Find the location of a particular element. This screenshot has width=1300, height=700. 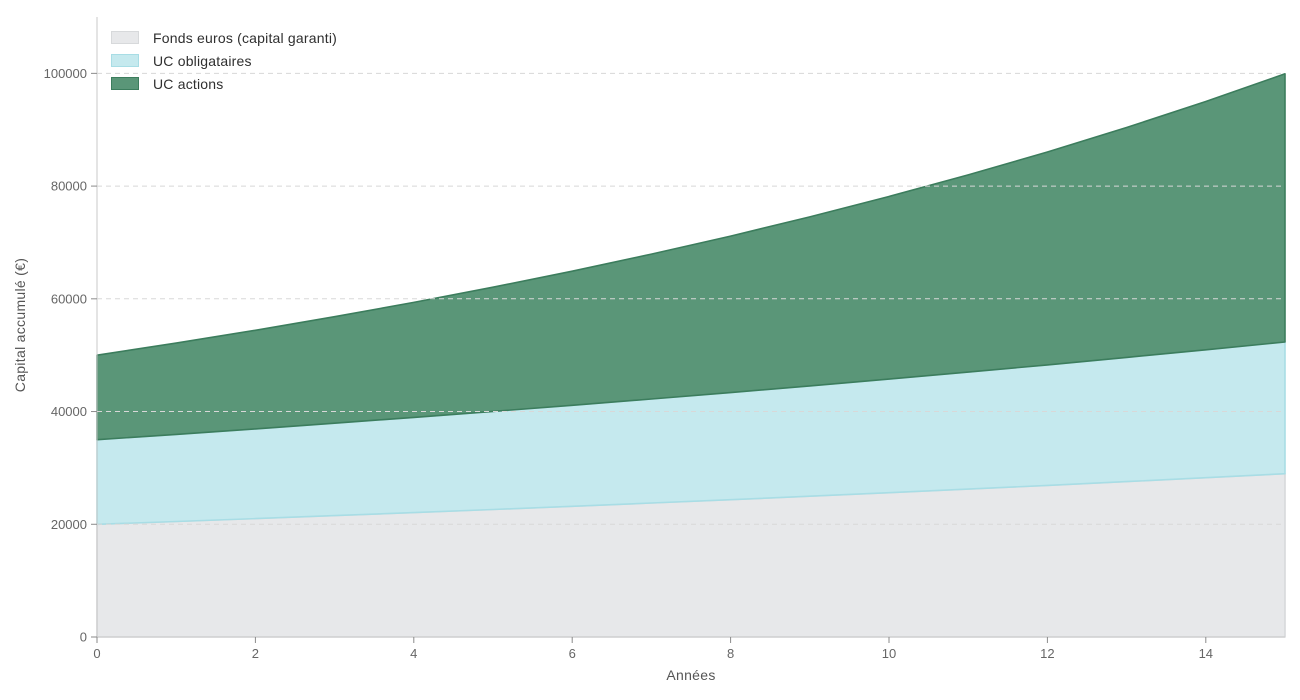

legend-item-uc-obligataires: UC obligataires is located at coordinates (224, 60).